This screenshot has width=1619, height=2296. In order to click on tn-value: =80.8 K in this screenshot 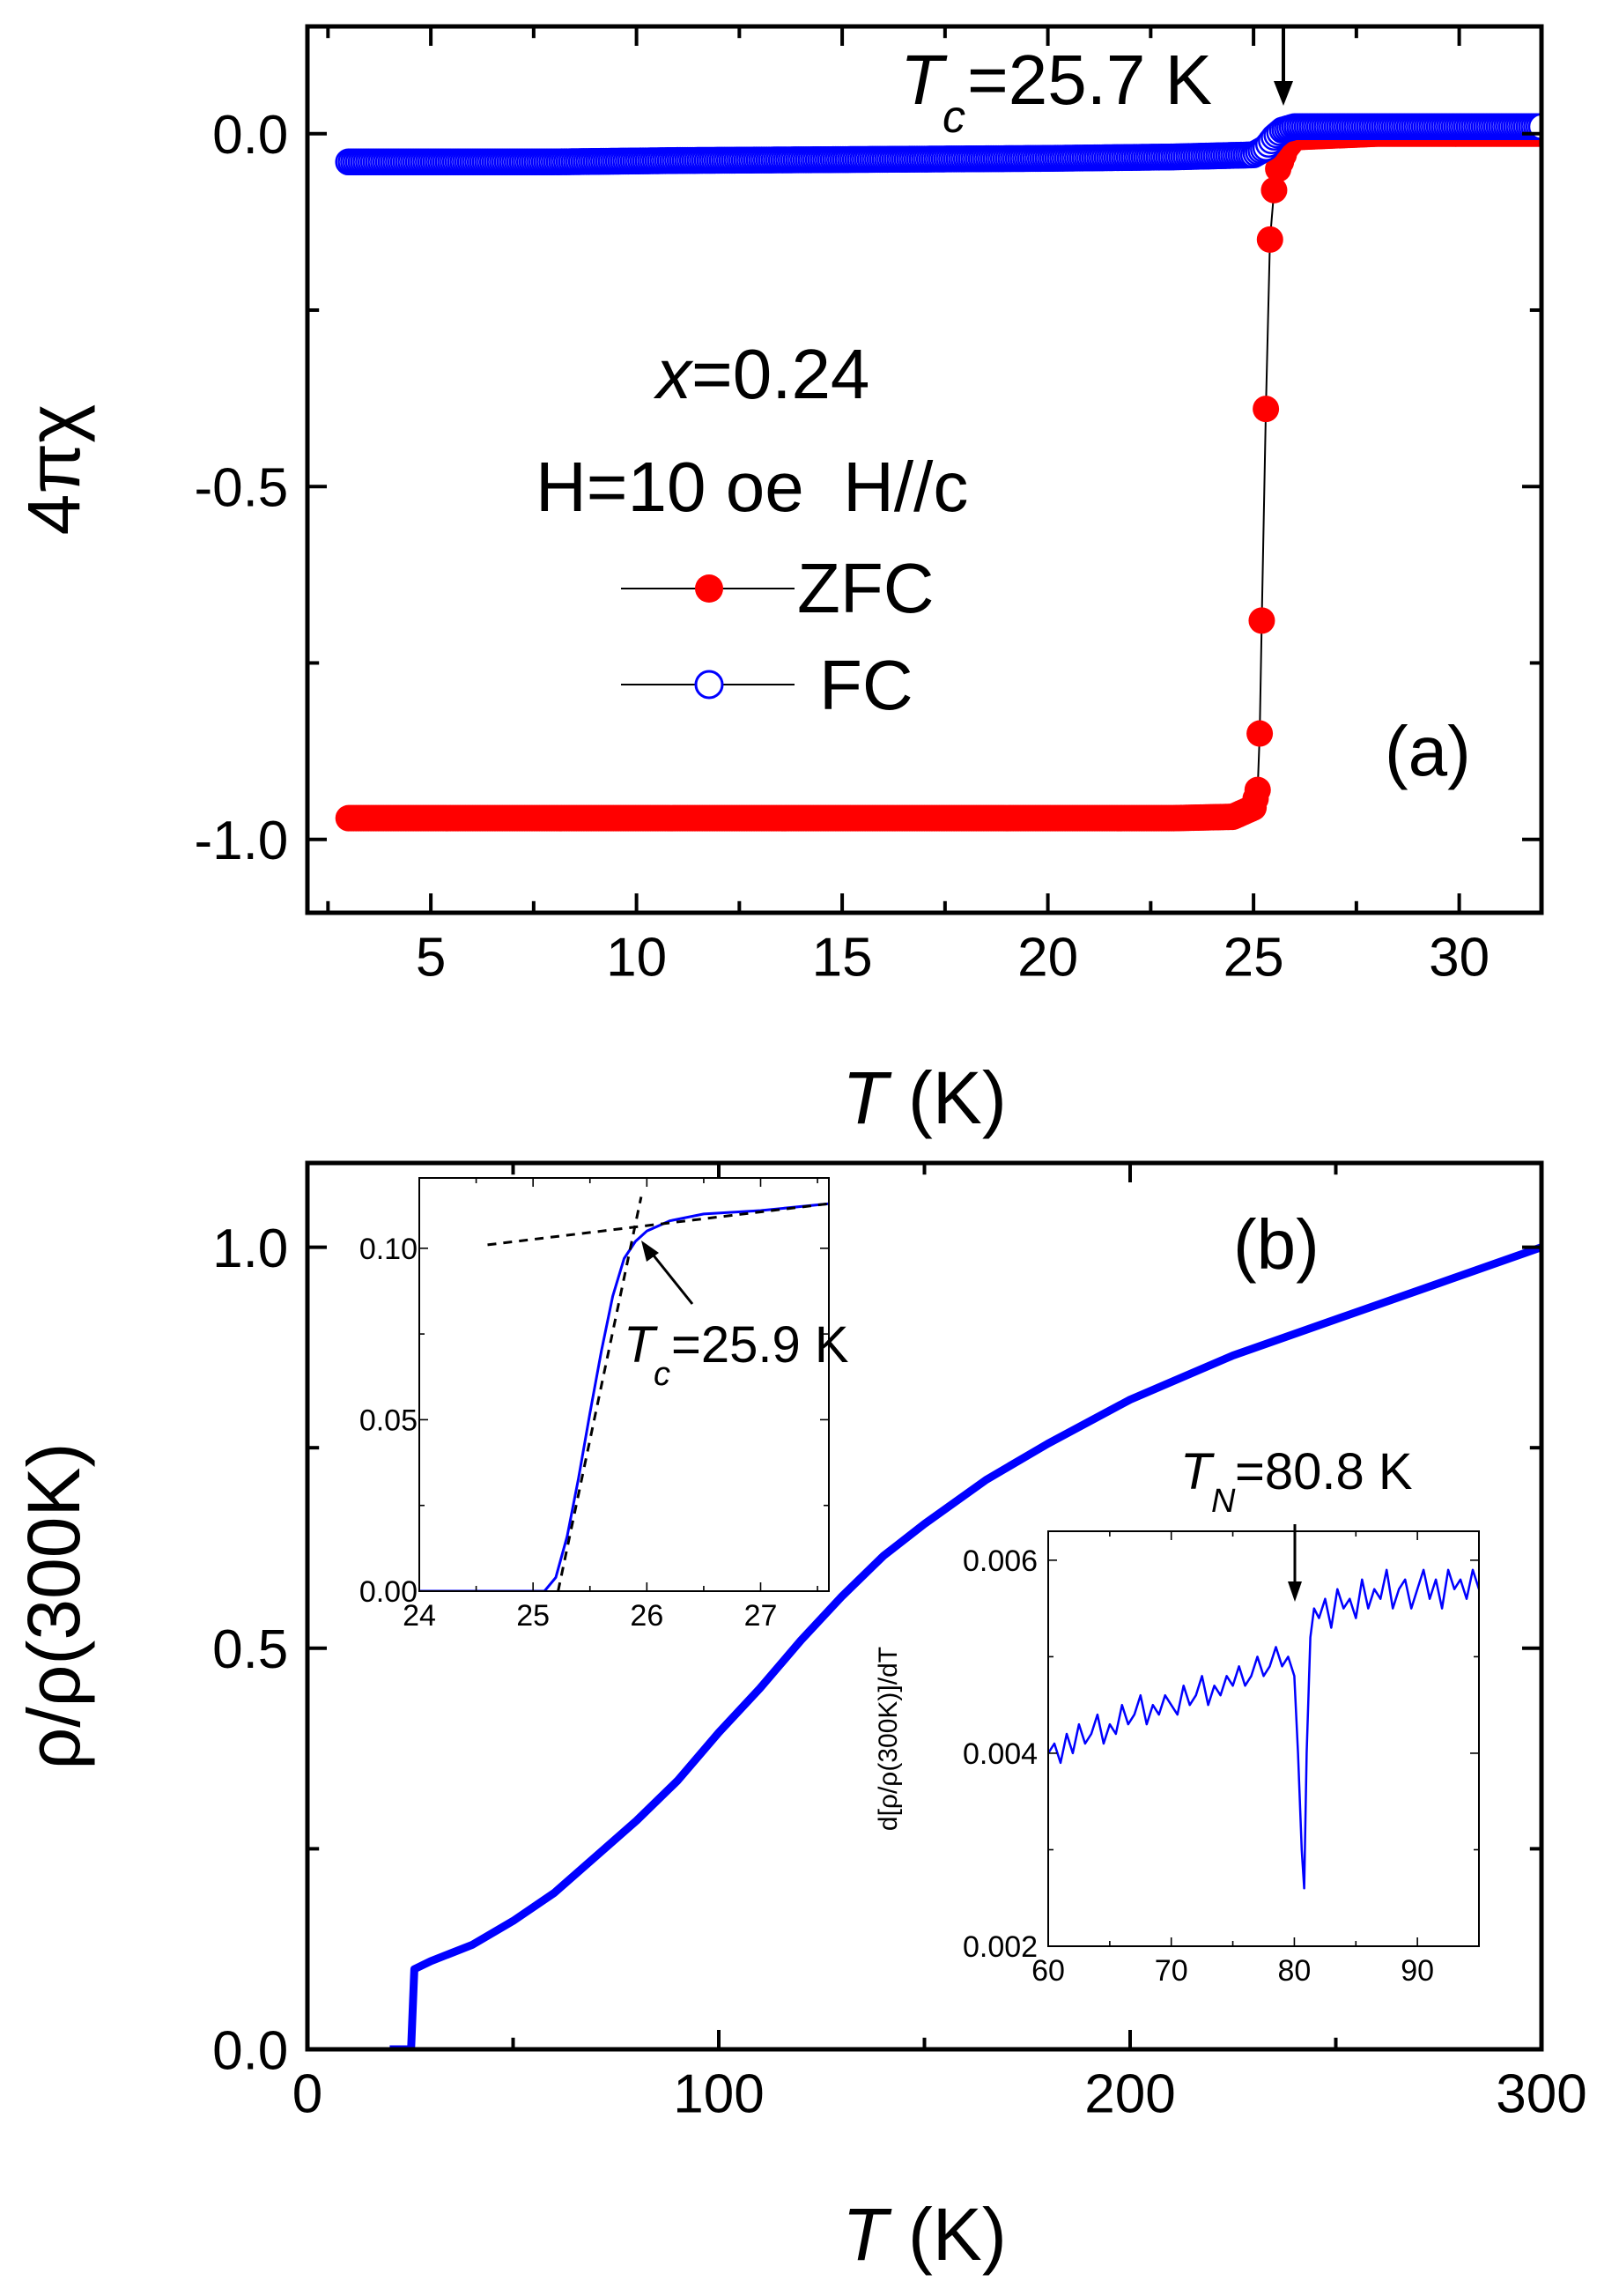, I will do `click(1324, 1471)`.